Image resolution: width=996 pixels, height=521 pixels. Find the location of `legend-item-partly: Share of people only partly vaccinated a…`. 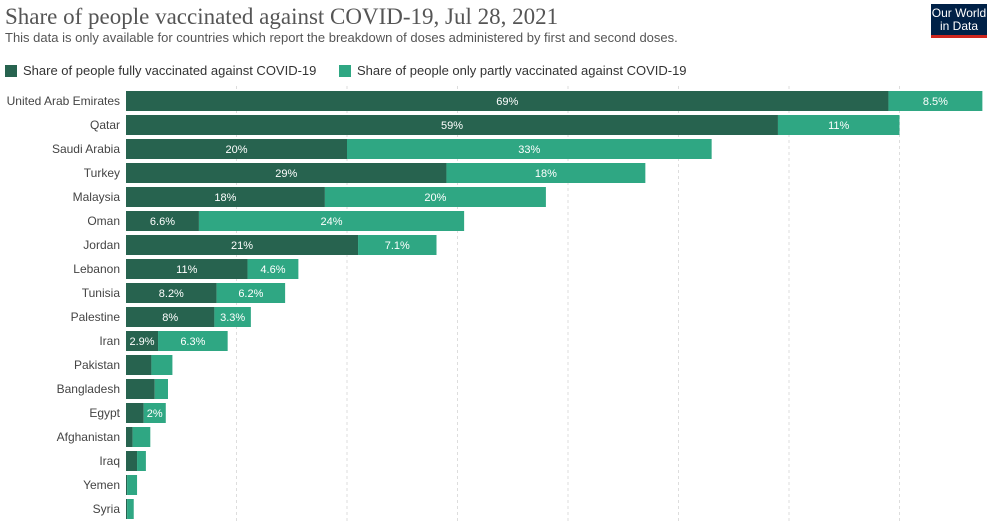

legend-item-partly: Share of people only partly vaccinated a… is located at coordinates (513, 70).